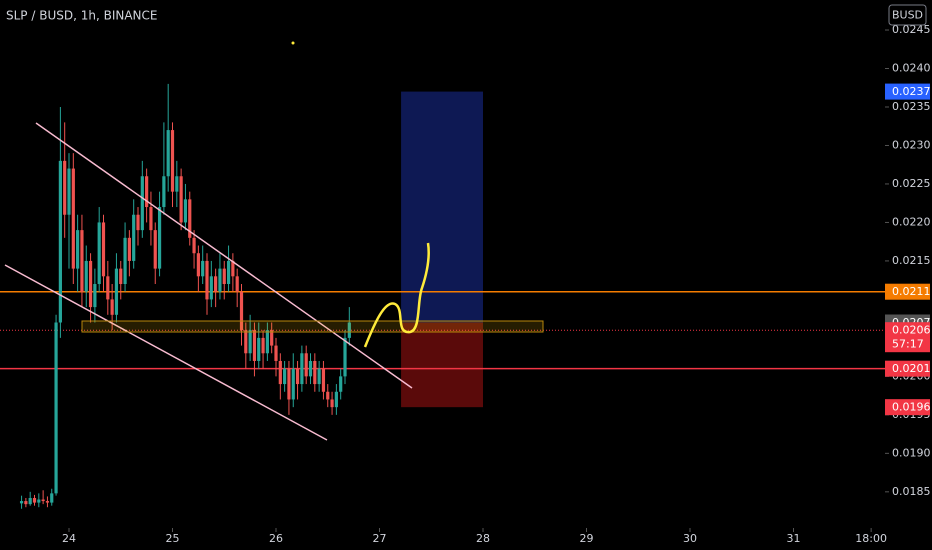 This screenshot has height=550, width=932. Describe the element at coordinates (911, 29) in the screenshot. I see `y-tick-label: 0.0245` at that location.